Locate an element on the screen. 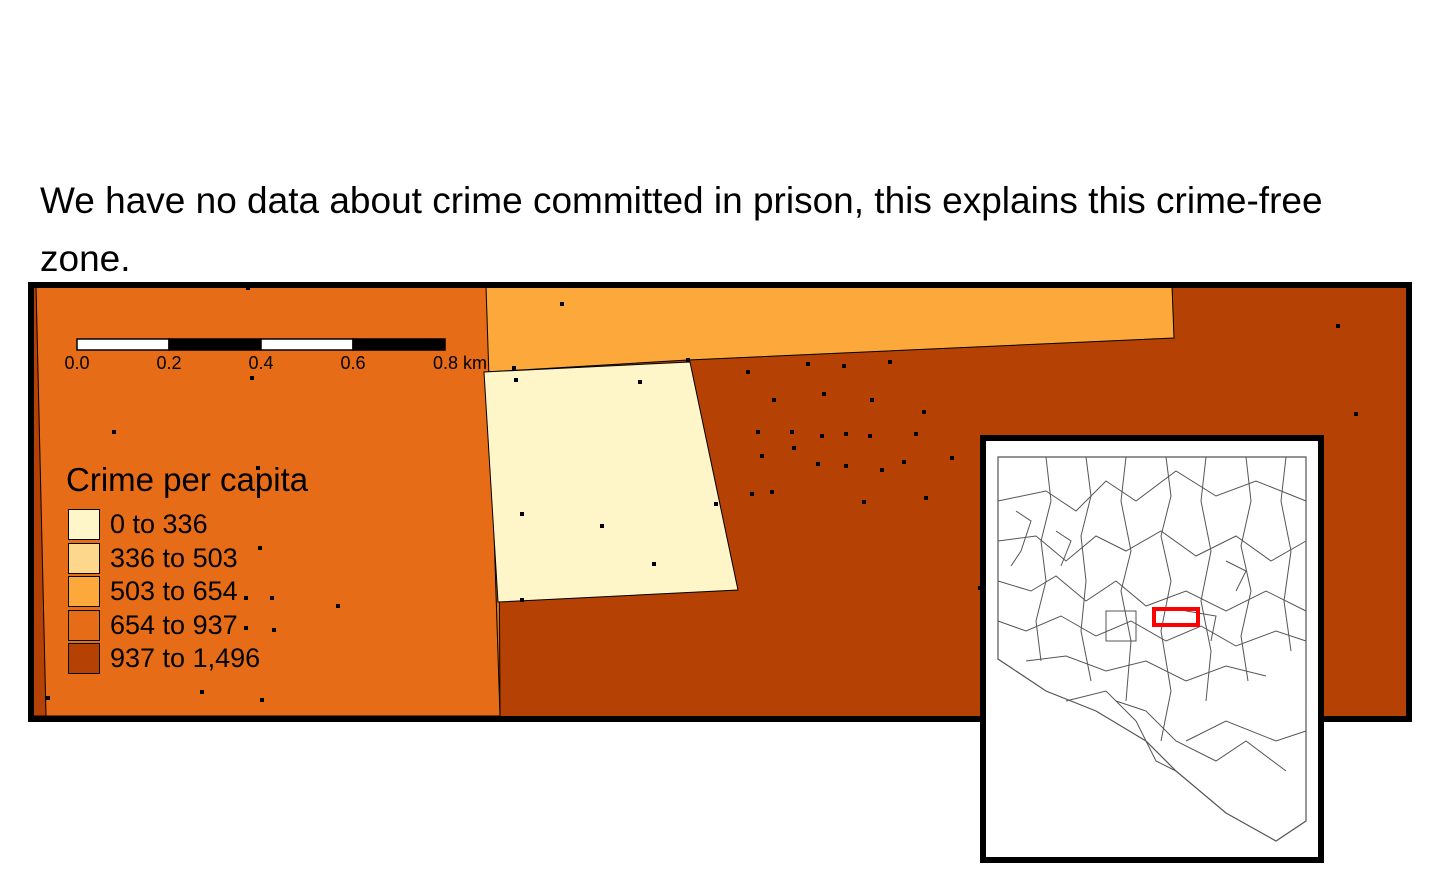 The image size is (1440, 889). legend-item: 336 to 503 is located at coordinates (206, 559).